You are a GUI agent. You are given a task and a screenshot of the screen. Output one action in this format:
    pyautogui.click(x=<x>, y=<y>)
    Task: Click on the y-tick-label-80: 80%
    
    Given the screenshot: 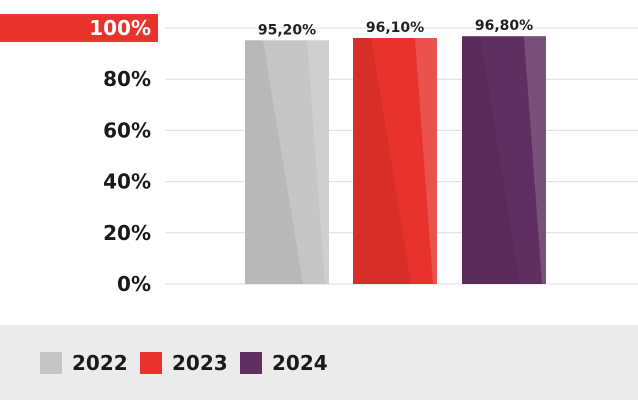 What is the action you would take?
    pyautogui.click(x=127, y=79)
    